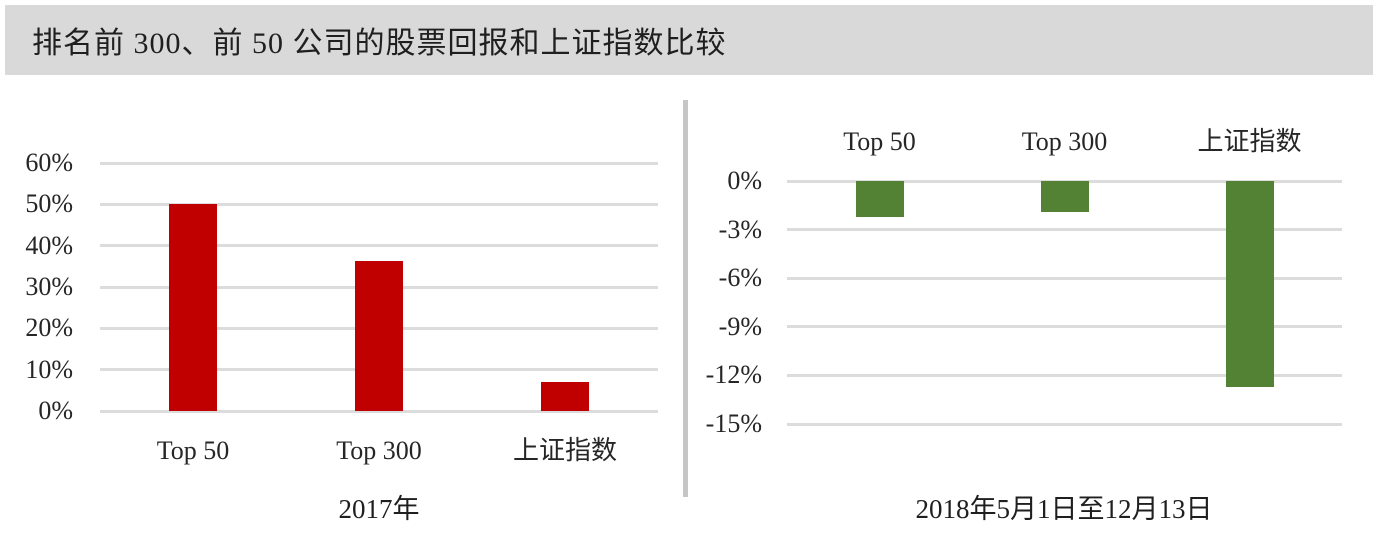  Describe the element at coordinates (1064, 424) in the screenshot. I see `gridline--15%` at that location.